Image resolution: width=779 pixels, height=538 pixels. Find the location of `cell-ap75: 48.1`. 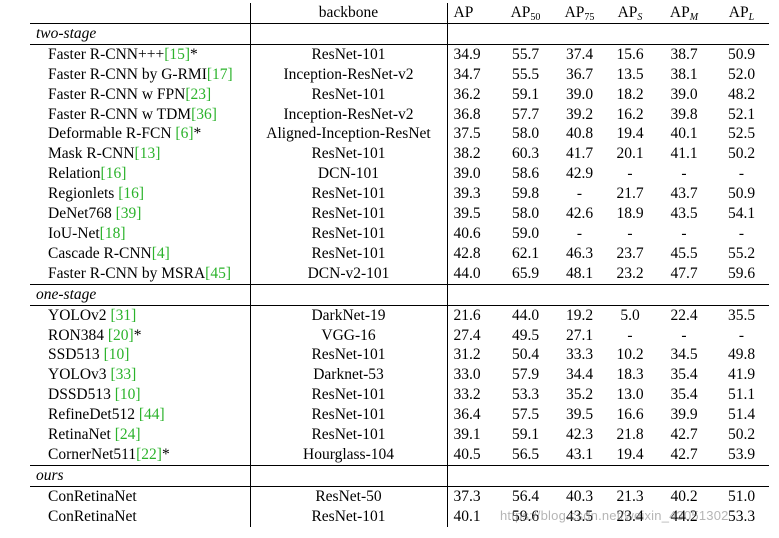

cell-ap75: 48.1 is located at coordinates (579, 273).